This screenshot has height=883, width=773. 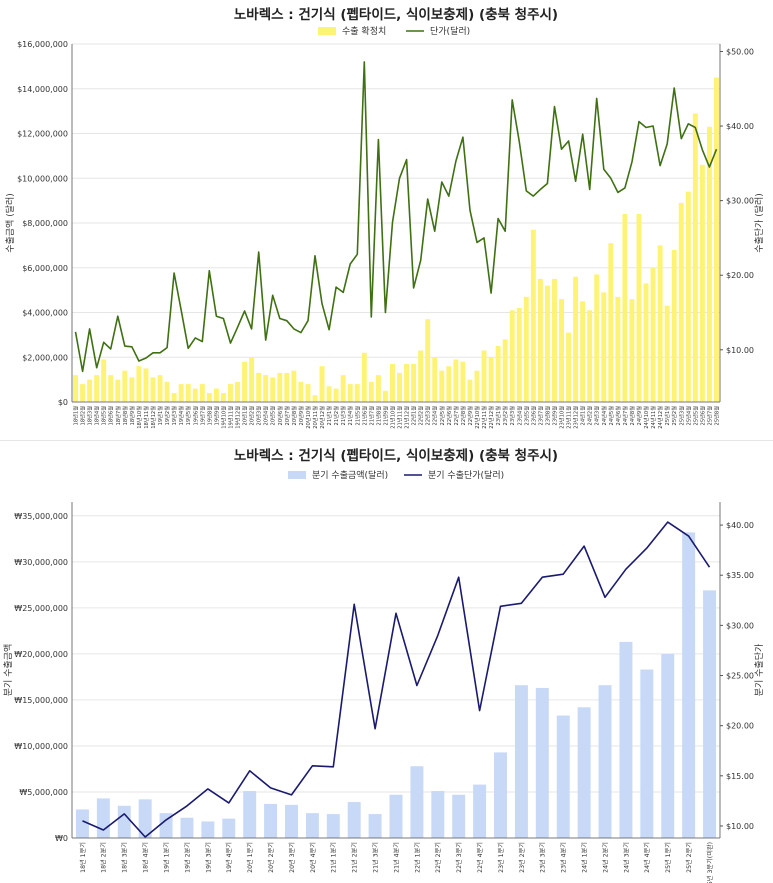 What do you see at coordinates (45, 357) in the screenshot?
I see `y-tick-label: $2,000,000` at bounding box center [45, 357].